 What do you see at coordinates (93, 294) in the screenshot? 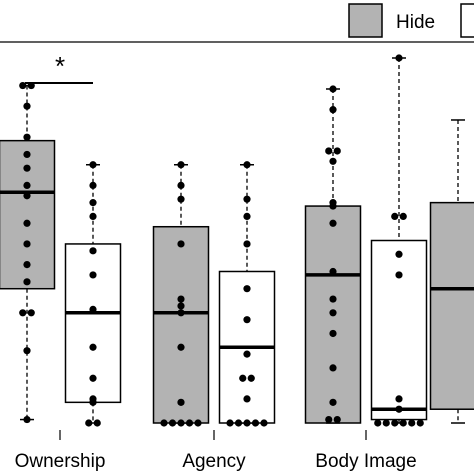
I see `box-other-ownership` at bounding box center [93, 294].